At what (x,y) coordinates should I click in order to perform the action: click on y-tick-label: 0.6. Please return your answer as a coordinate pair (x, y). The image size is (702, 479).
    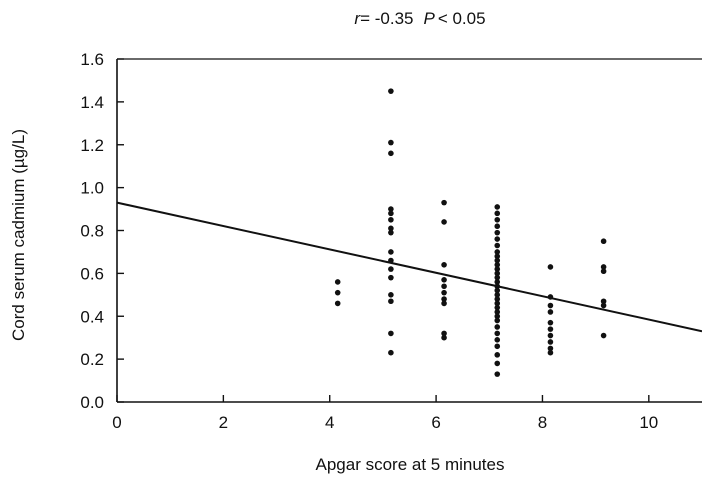
    Looking at the image, I should click on (92, 273).